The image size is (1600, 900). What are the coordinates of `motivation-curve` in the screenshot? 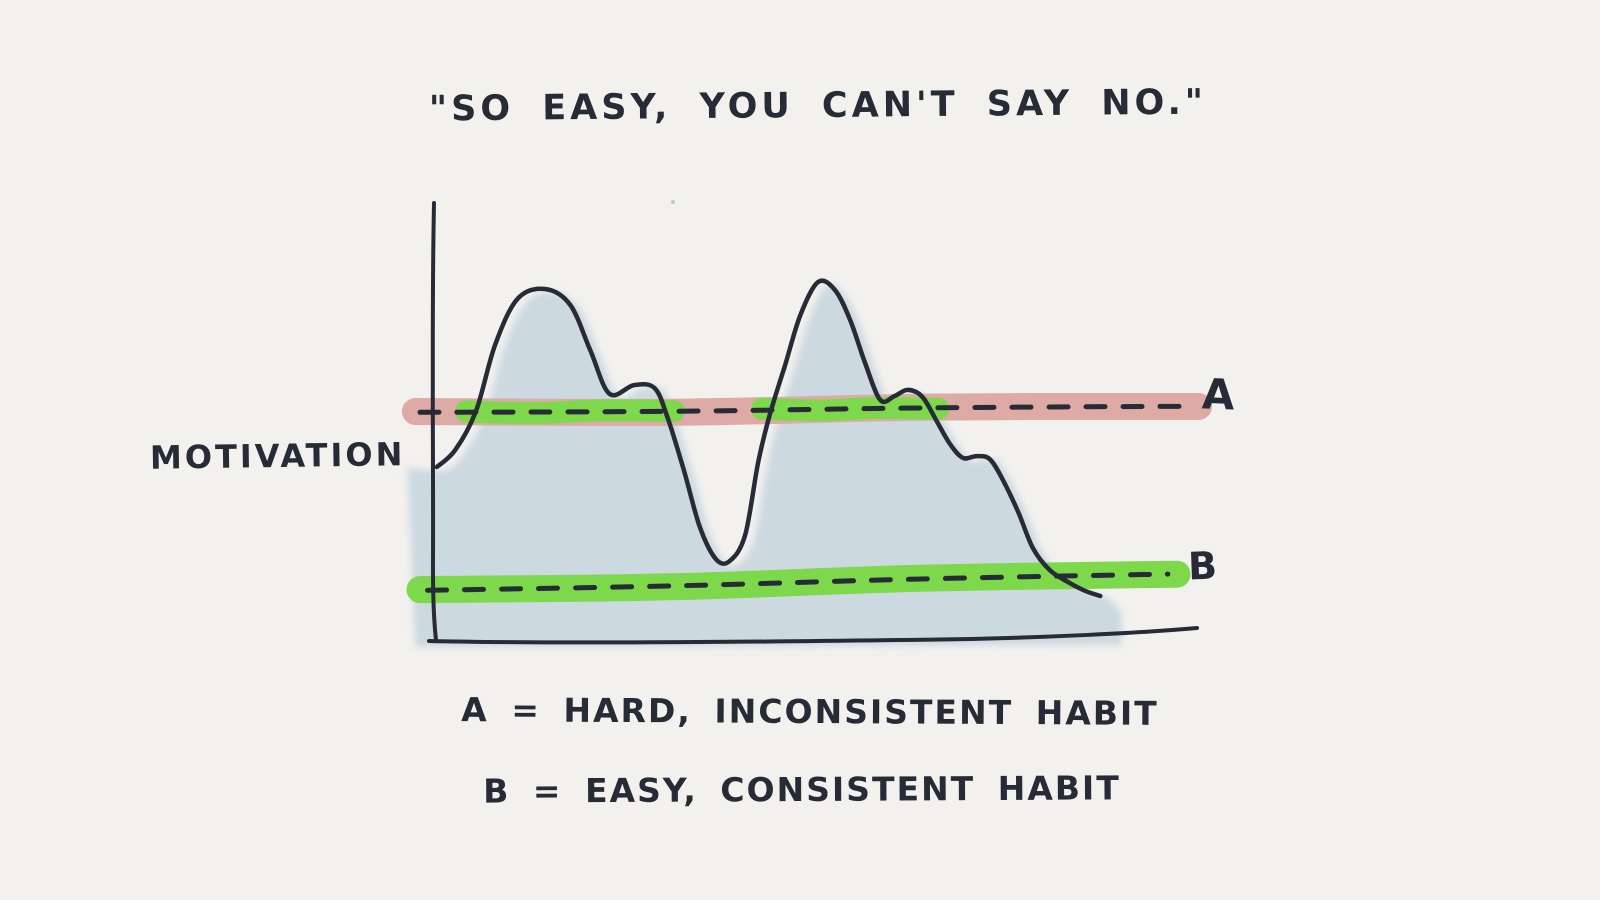 It's located at (768, 438).